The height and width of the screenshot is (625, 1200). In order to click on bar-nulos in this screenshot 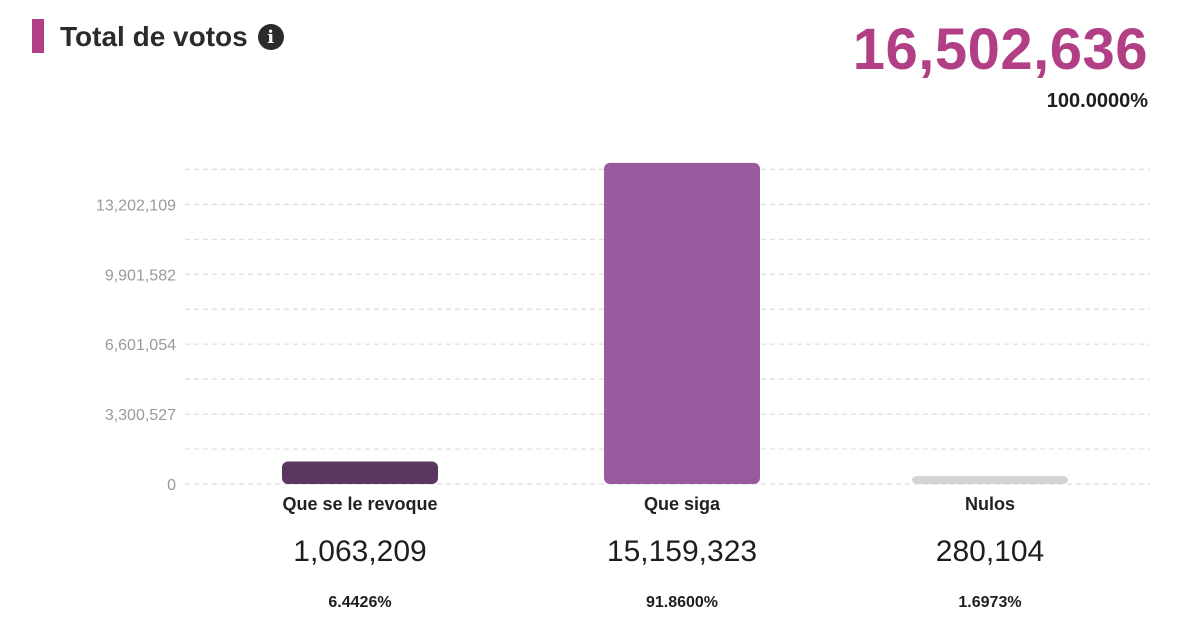, I will do `click(990, 480)`.